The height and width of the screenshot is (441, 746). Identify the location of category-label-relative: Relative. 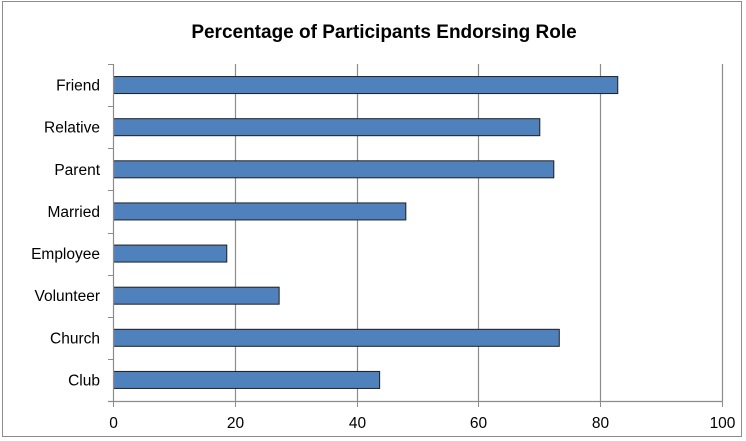
(72, 128).